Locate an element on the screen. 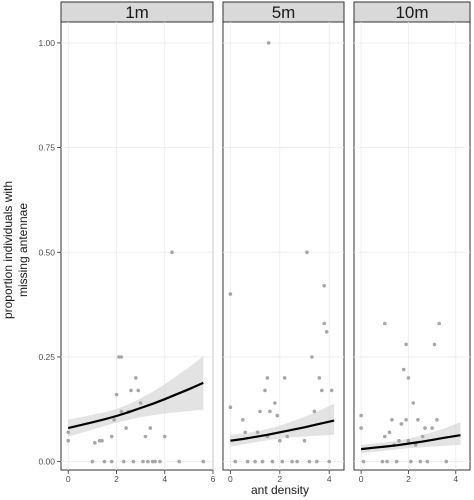  facet-strip-label: 10m is located at coordinates (411, 12).